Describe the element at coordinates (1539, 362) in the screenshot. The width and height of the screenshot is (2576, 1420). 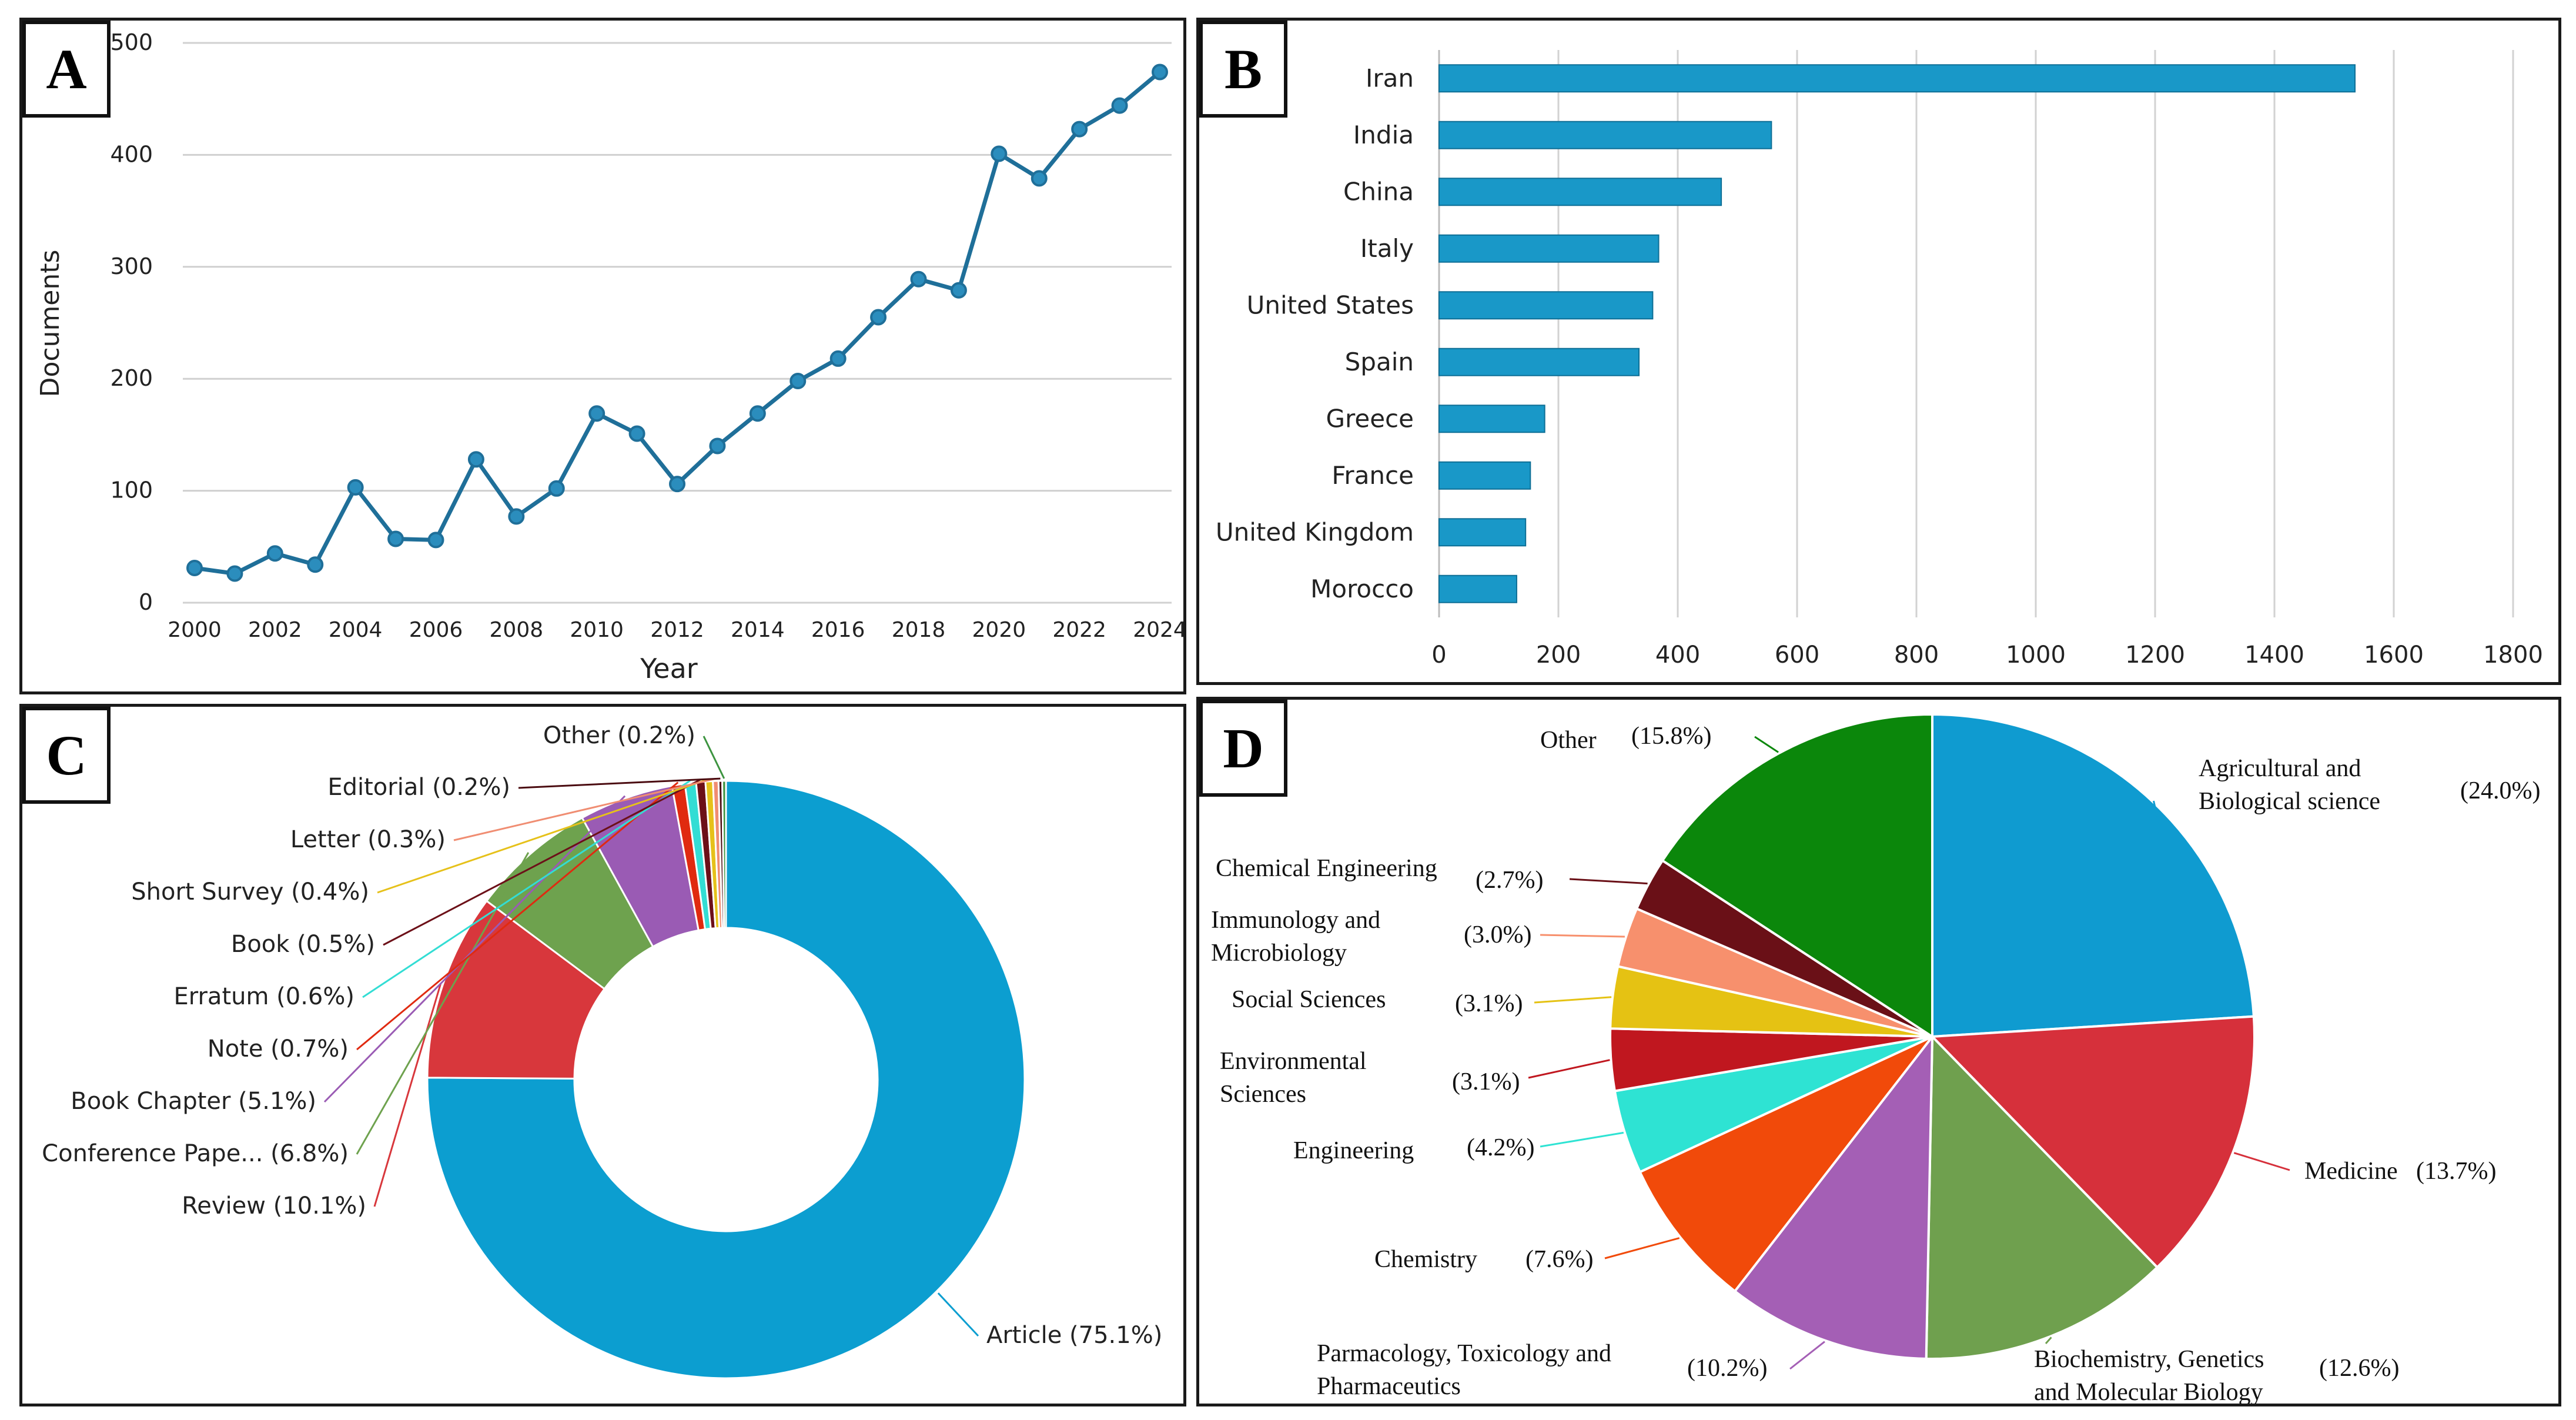
I see `bar-spain` at that location.